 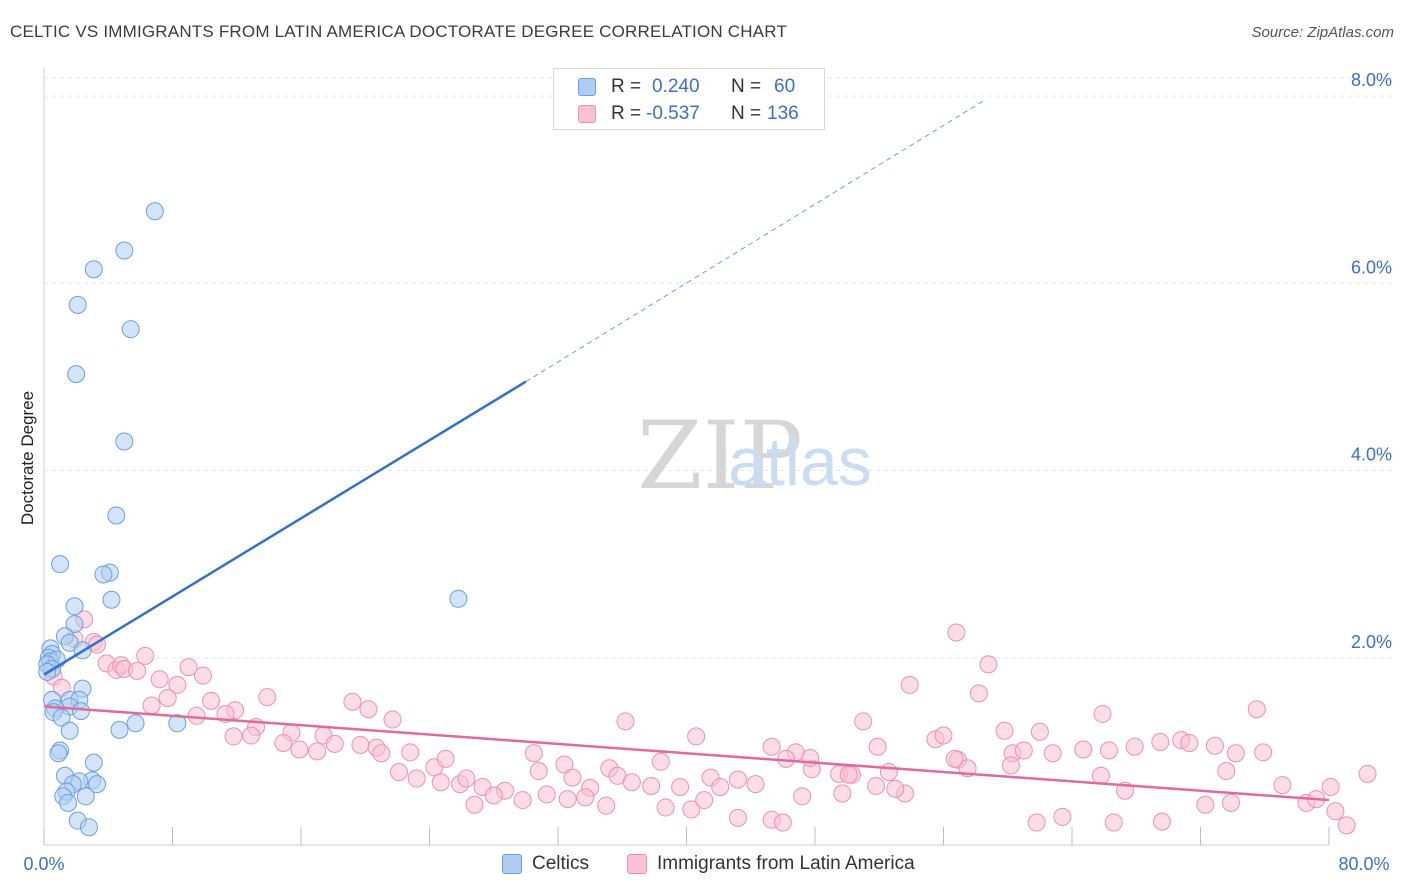 What do you see at coordinates (512, 864) in the screenshot?
I see `celtics-legend-swatch` at bounding box center [512, 864].